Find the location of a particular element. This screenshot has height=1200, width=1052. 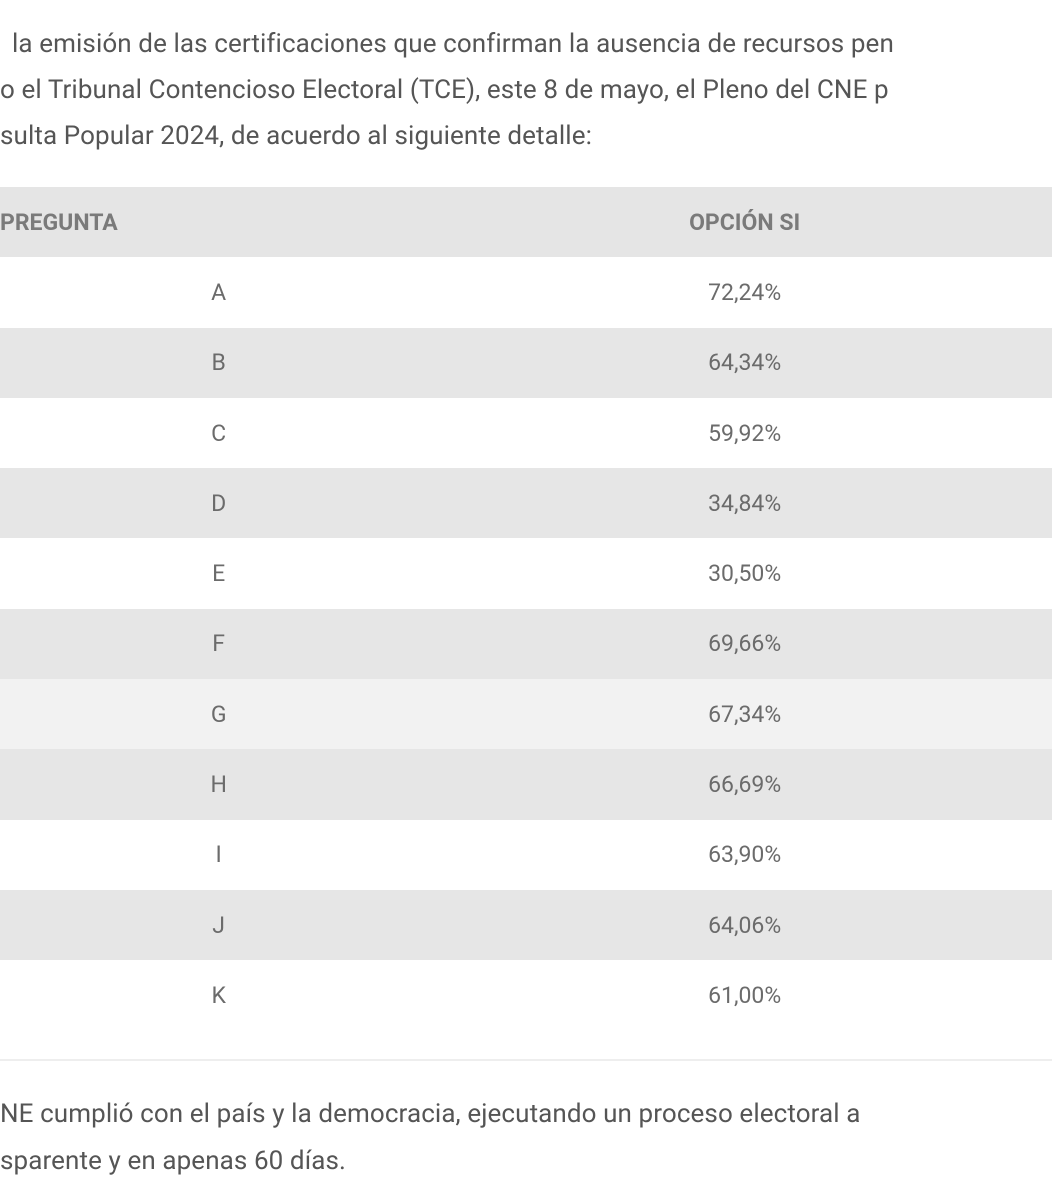

table-row: B 64,34% is located at coordinates (526, 362).